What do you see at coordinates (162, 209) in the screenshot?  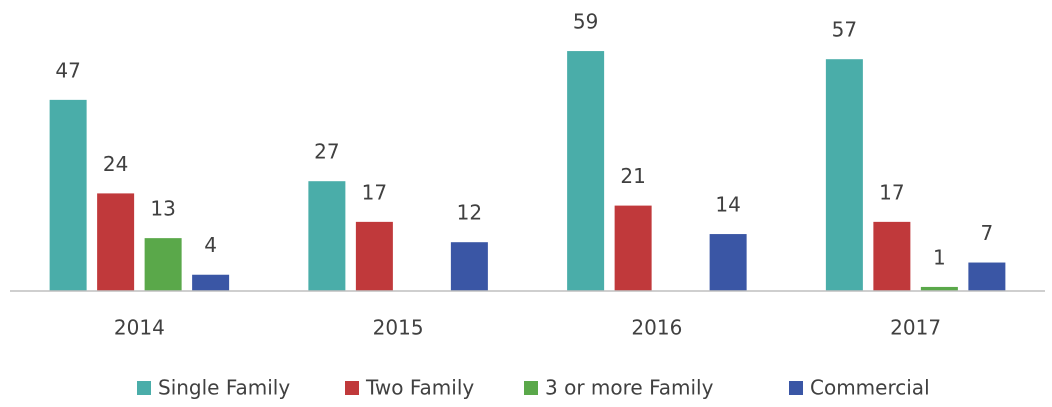 I see `data-label: 13` at bounding box center [162, 209].